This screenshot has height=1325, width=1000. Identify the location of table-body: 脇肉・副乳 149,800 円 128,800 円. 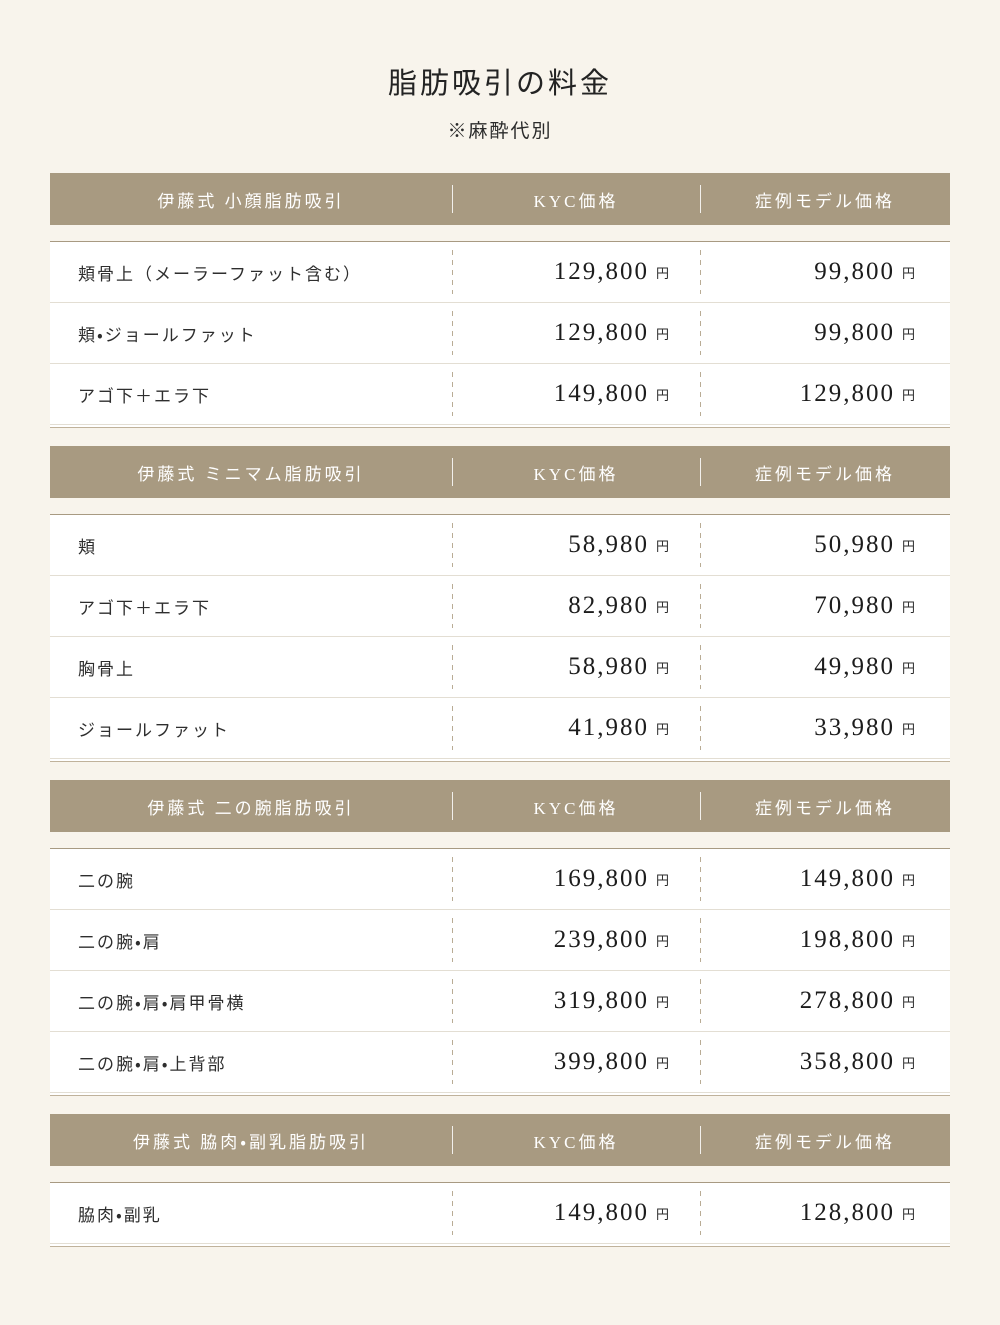
(500, 1214).